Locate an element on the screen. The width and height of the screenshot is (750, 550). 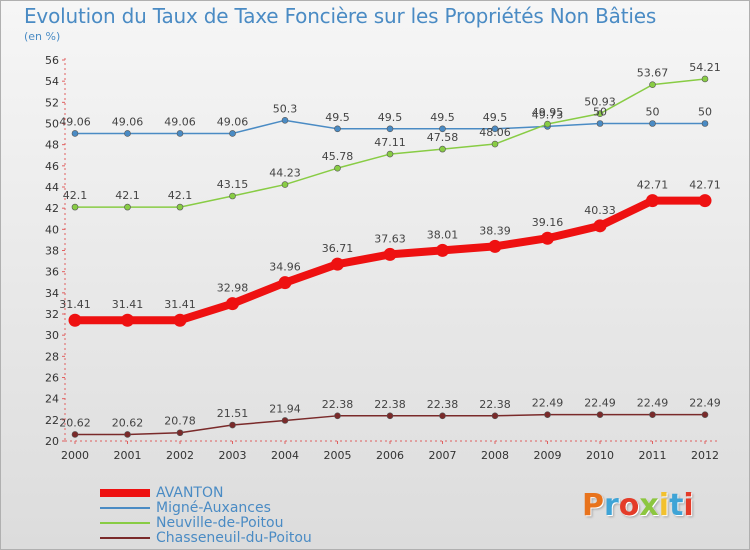
data-label: 21.51 is located at coordinates (233, 413).